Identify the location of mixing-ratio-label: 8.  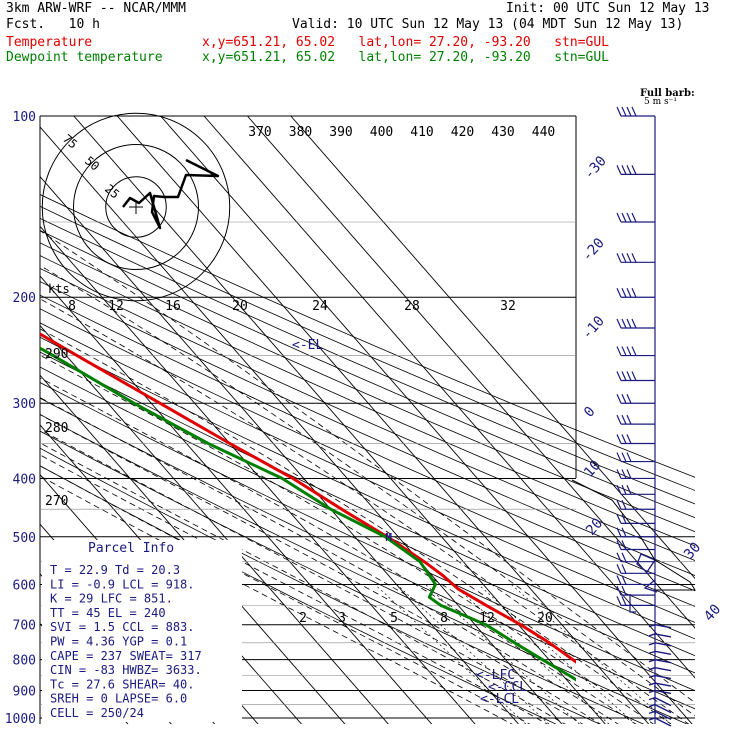
(444, 618).